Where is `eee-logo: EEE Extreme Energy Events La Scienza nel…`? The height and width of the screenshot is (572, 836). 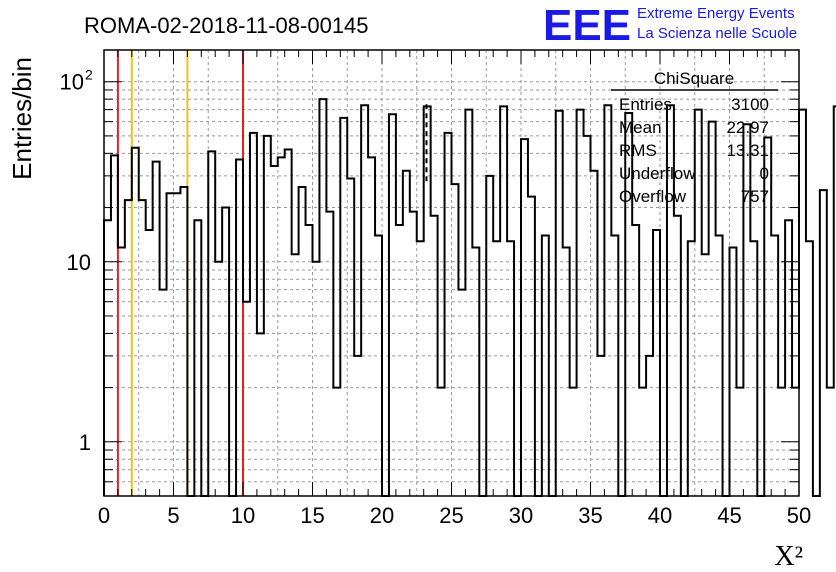
eee-logo: EEE Extreme Energy Events La Scienza nel… is located at coordinates (670, 25).